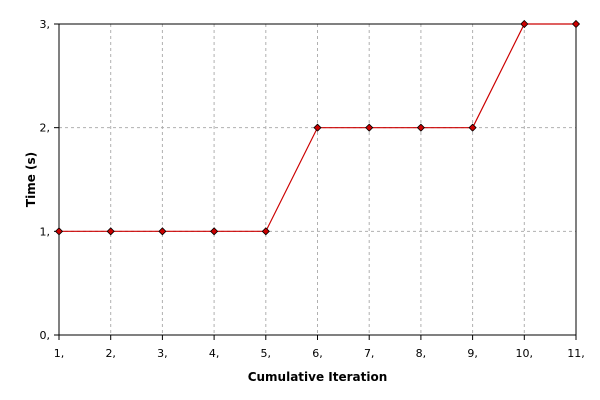 The height and width of the screenshot is (400, 600). What do you see at coordinates (59, 353) in the screenshot?
I see `x-tick-label: 1,` at bounding box center [59, 353].